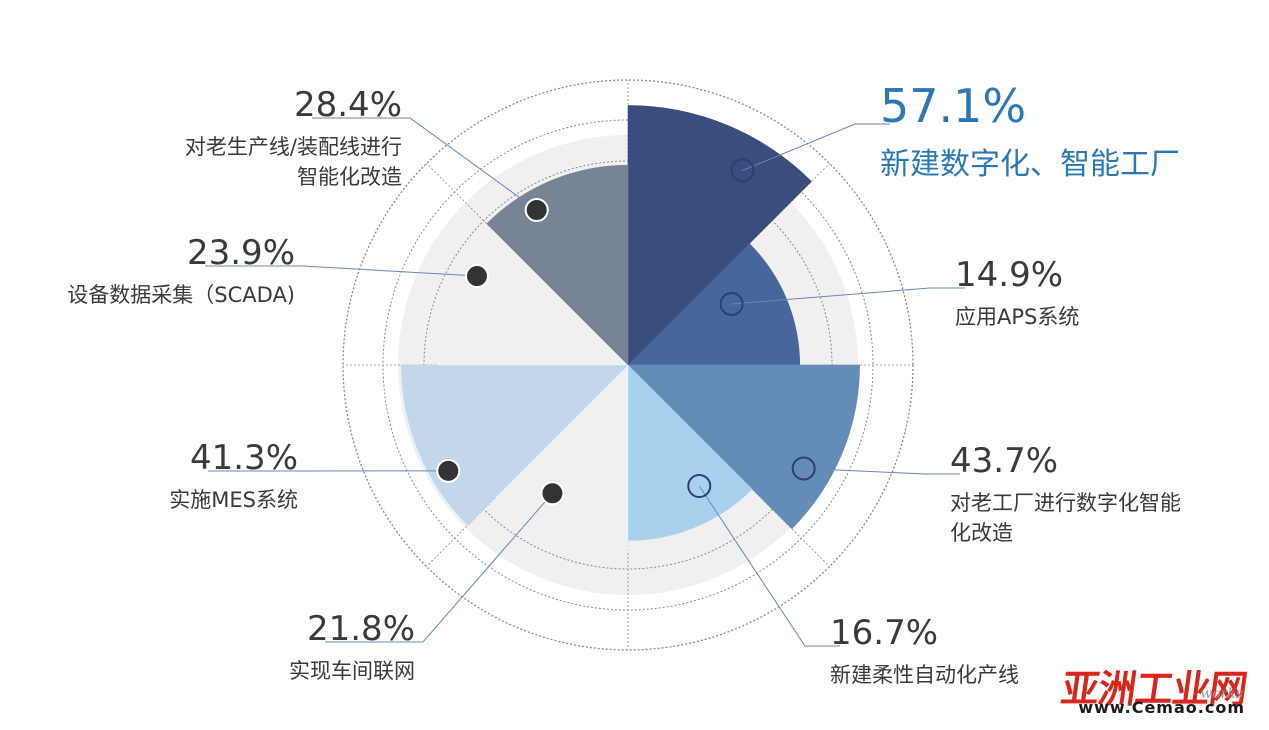 This screenshot has width=1269, height=730. What do you see at coordinates (241, 253) in the screenshot?
I see `percent-label-6: 23.9%` at bounding box center [241, 253].